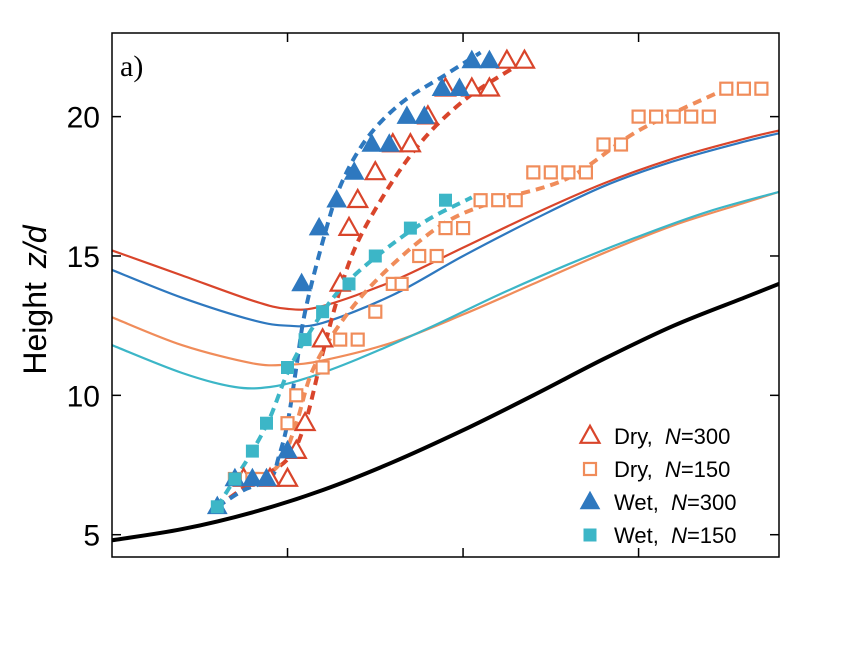 This screenshot has height=647, width=861. What do you see at coordinates (35, 246) in the screenshot?
I see `y-axis-label-var: z/d` at bounding box center [35, 246].